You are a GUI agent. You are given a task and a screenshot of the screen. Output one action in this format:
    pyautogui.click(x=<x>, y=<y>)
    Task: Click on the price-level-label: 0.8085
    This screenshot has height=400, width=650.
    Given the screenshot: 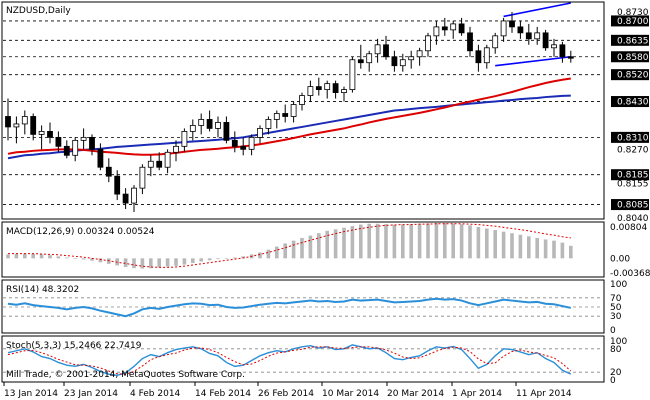 What is the action you would take?
    pyautogui.click(x=633, y=206)
    